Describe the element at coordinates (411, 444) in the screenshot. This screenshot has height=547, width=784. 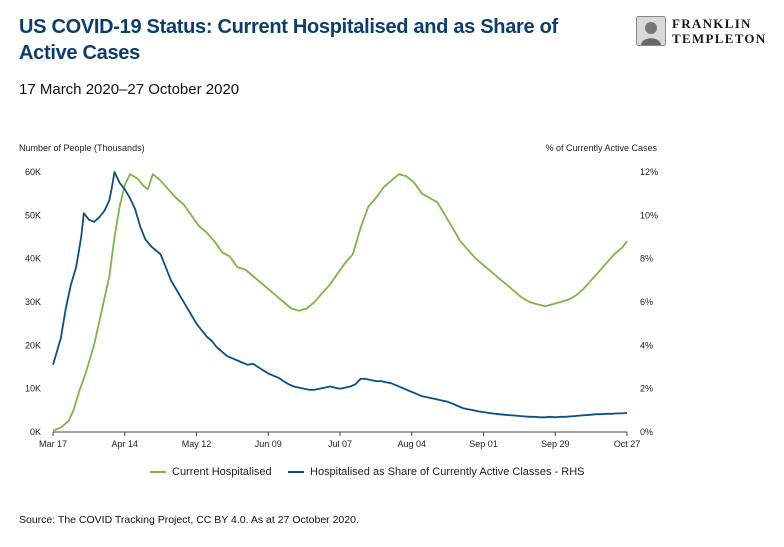
I see `x-tick-label: Aug 04` at that location.